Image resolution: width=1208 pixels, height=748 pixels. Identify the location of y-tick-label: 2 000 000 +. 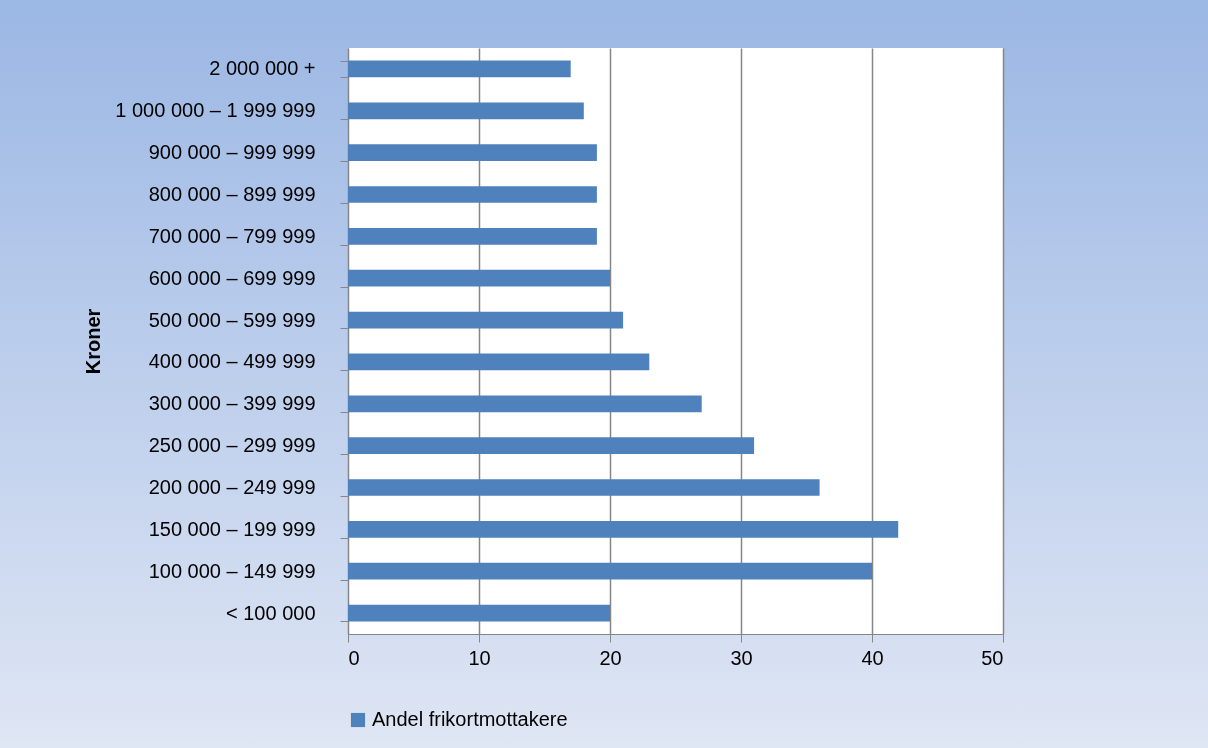
(262, 68).